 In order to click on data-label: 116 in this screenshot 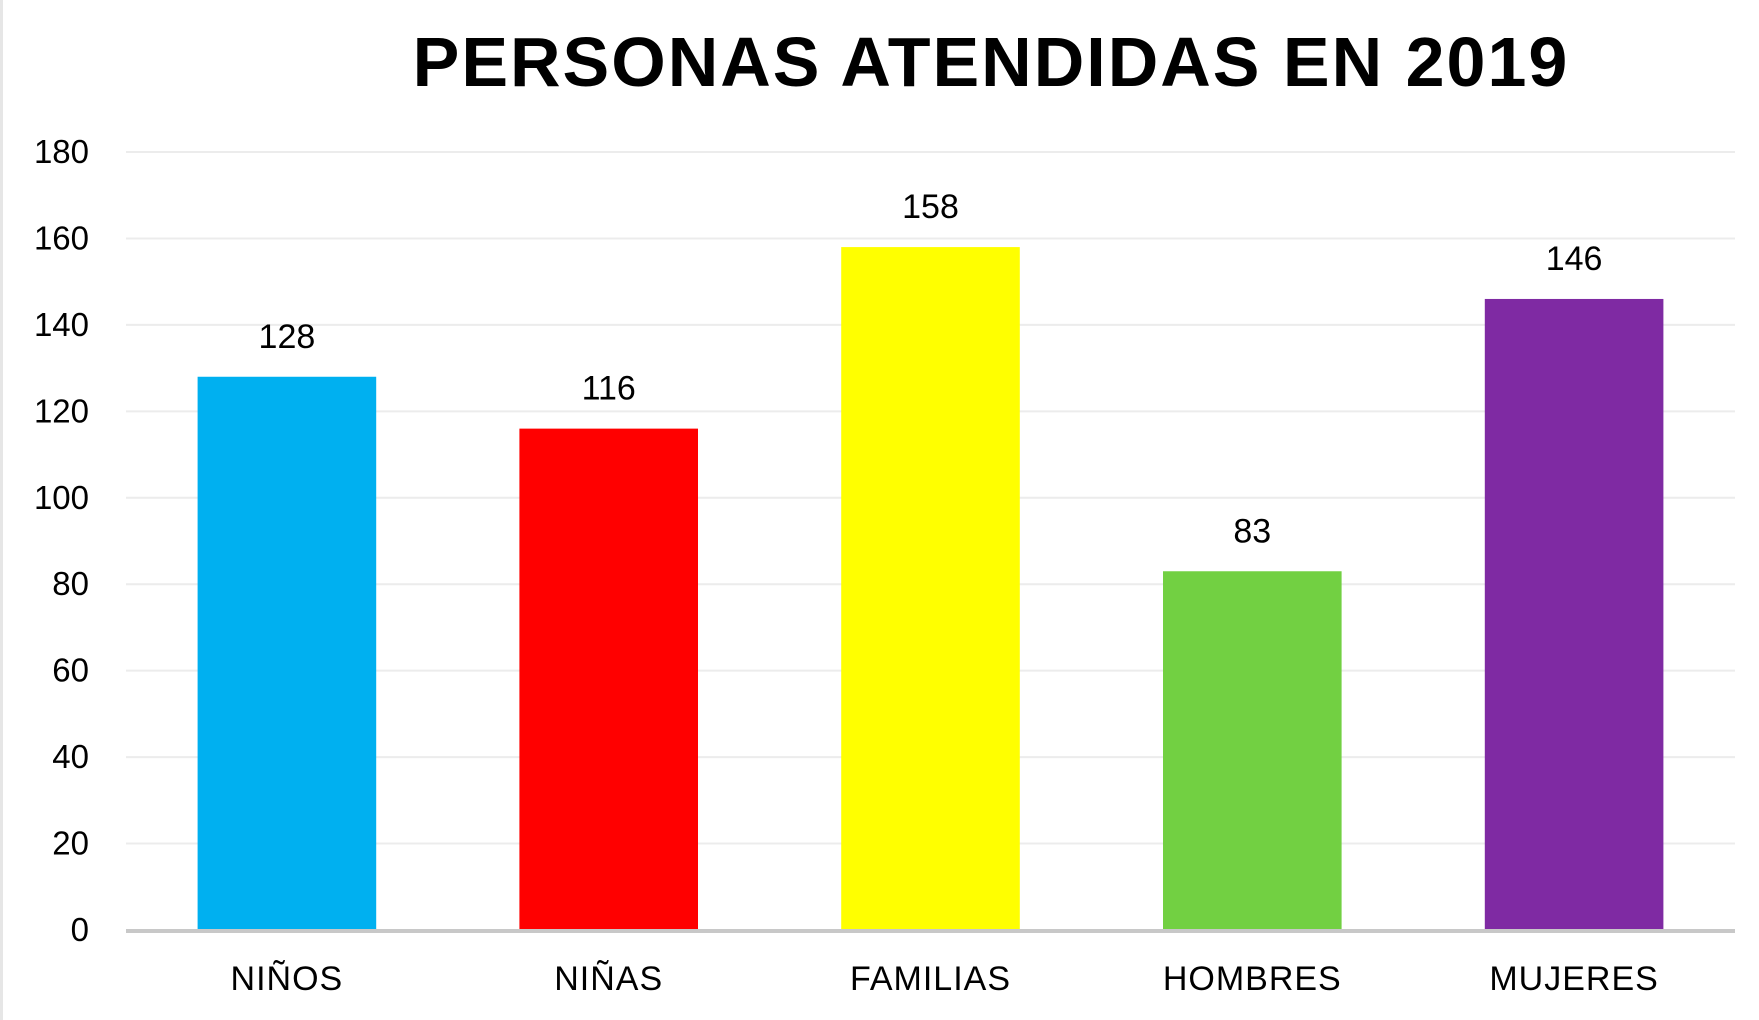, I will do `click(609, 389)`.